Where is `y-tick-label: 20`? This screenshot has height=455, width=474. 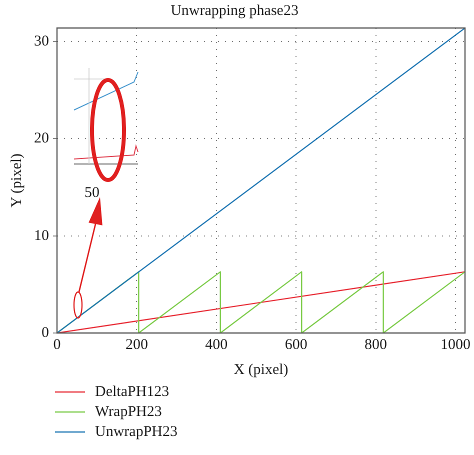
y-tick-label: 20 is located at coordinates (41, 138).